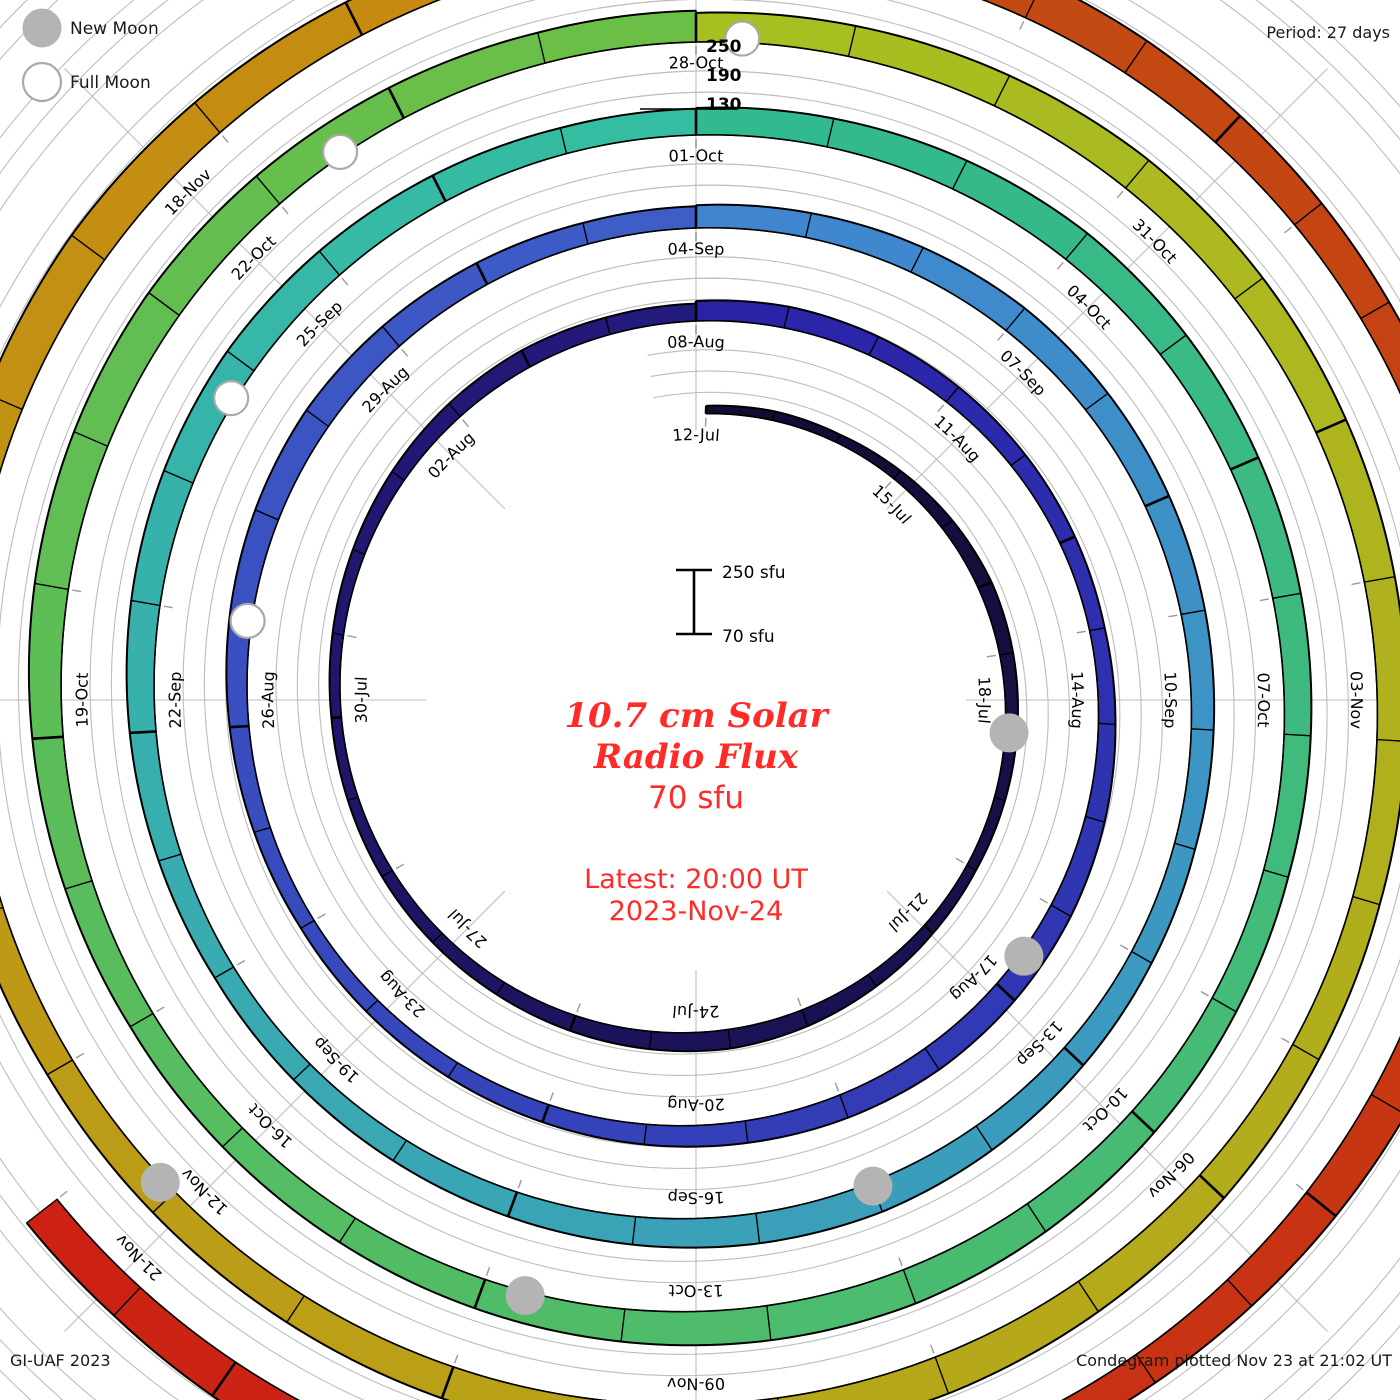  What do you see at coordinates (984, 700) in the screenshot?
I see `ring-date-label: 18-Jul` at bounding box center [984, 700].